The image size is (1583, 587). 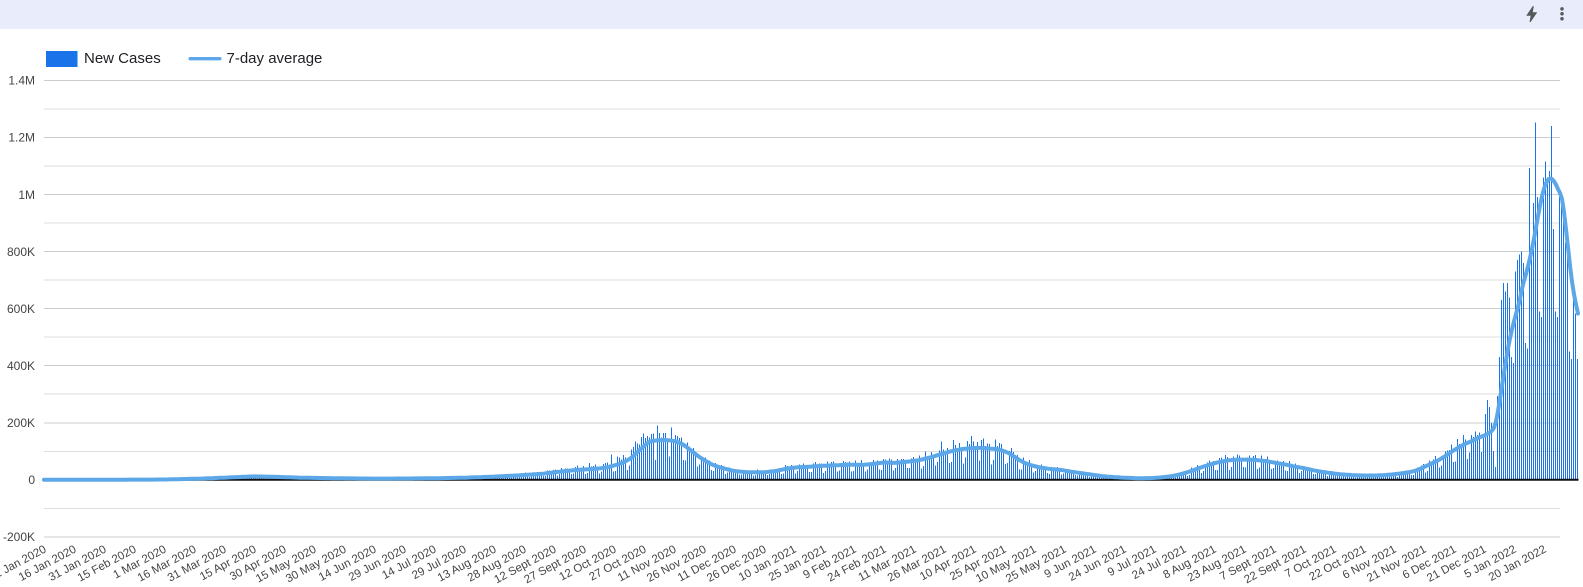 I want to click on svg-text: 1M, so click(x=26, y=195).